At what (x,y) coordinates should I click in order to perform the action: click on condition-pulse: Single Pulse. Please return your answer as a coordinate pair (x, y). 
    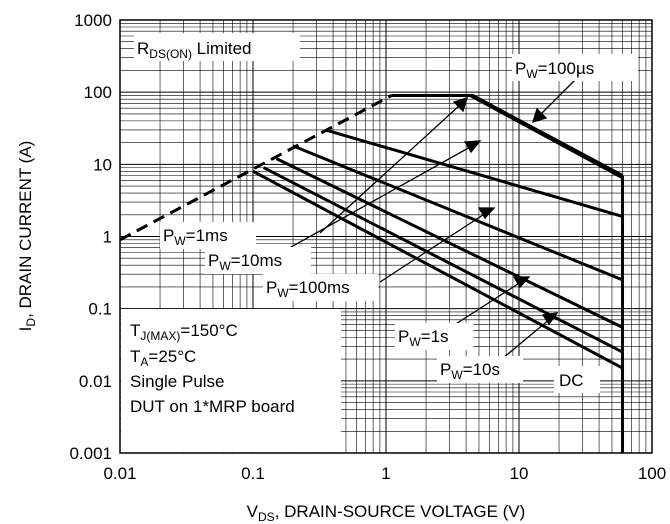
    Looking at the image, I should click on (177, 381).